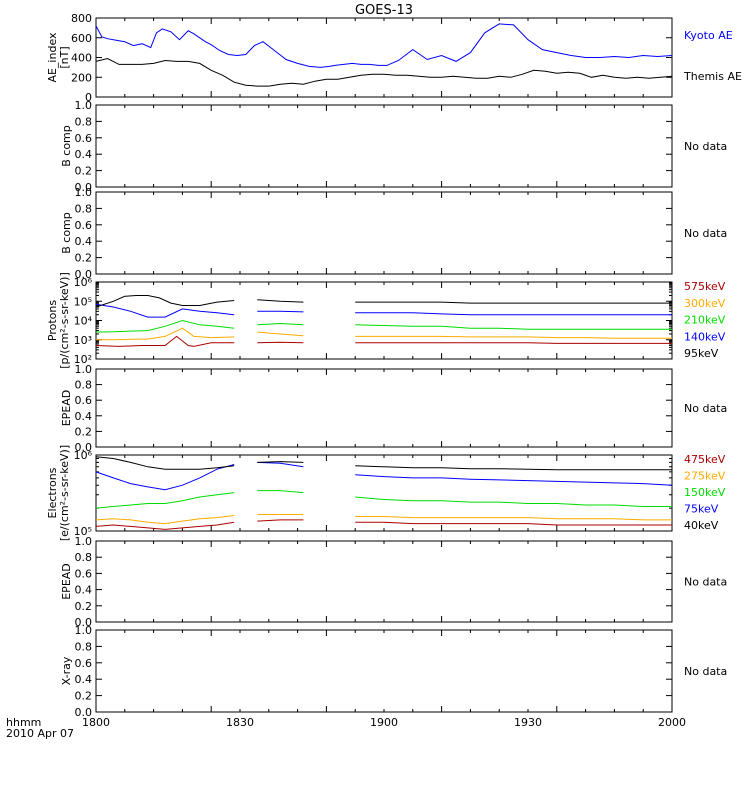 The width and height of the screenshot is (750, 804). Describe the element at coordinates (705, 492) in the screenshot. I see `legend-entry: 150keV` at that location.